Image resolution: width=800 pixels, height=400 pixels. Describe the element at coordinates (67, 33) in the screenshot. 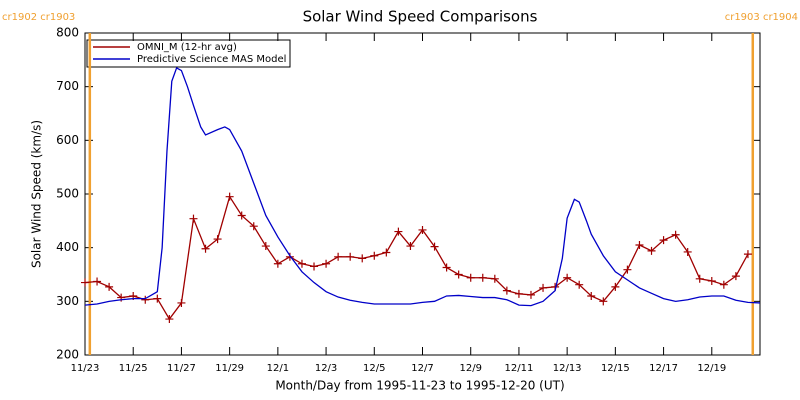

I see `y-tick-label: 800` at that location.